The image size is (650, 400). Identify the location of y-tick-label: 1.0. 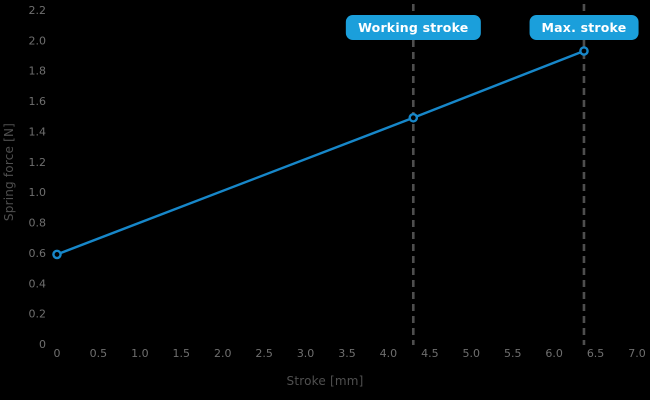
(38, 192).